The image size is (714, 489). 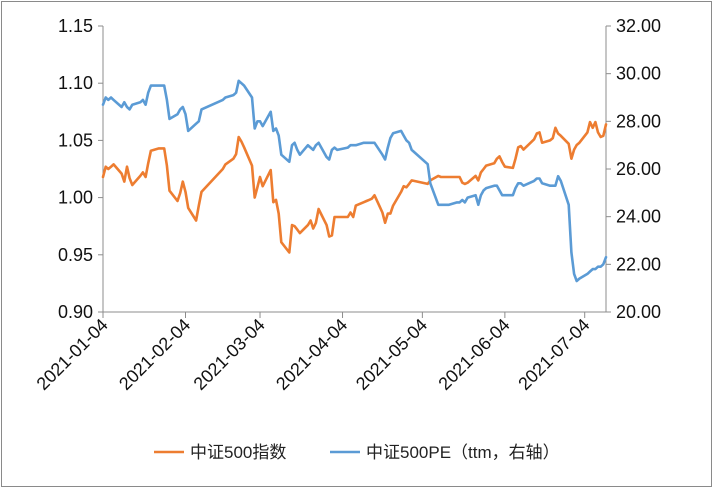 I want to click on legend-label-index: 中证500指数, so click(x=238, y=452).